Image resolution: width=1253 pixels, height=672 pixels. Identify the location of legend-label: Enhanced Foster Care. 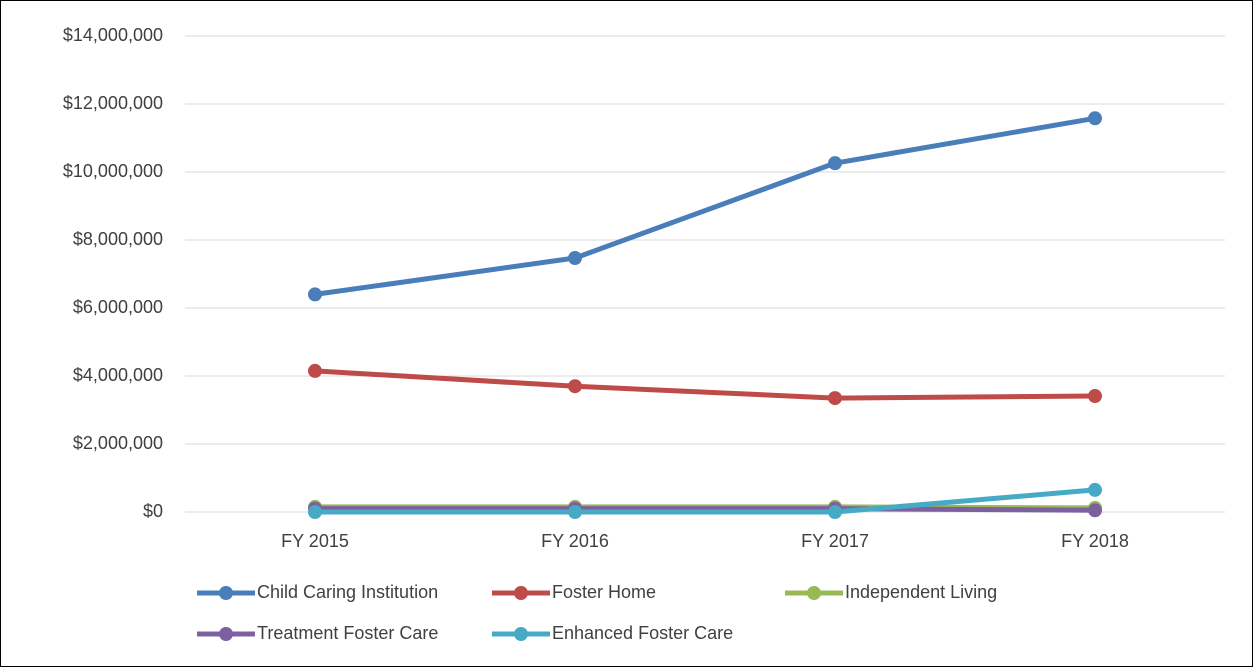
(642, 633).